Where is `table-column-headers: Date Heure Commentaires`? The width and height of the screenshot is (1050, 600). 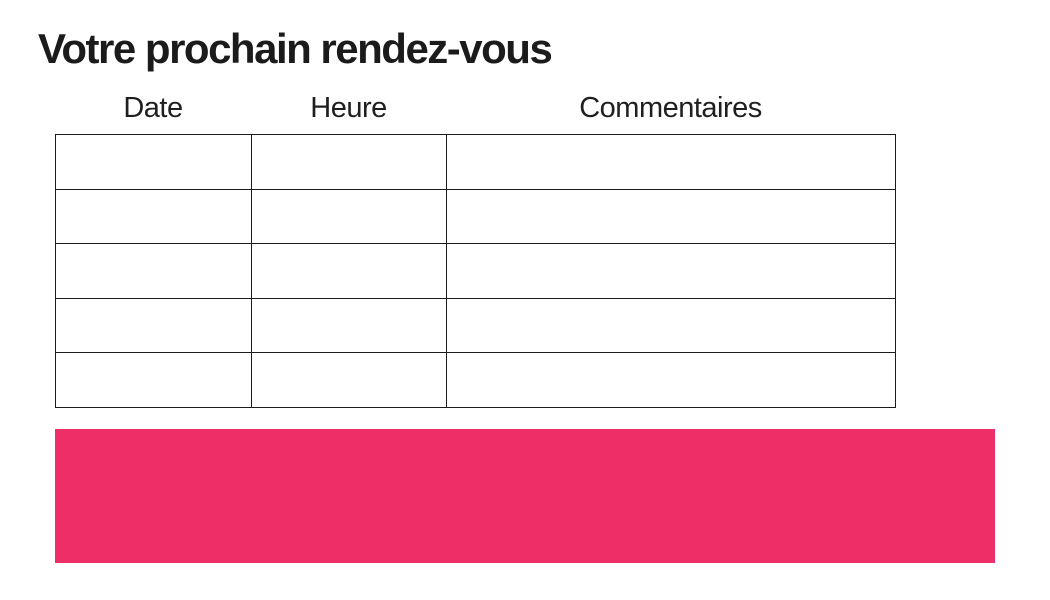 table-column-headers: Date Heure Commentaires is located at coordinates (475, 108).